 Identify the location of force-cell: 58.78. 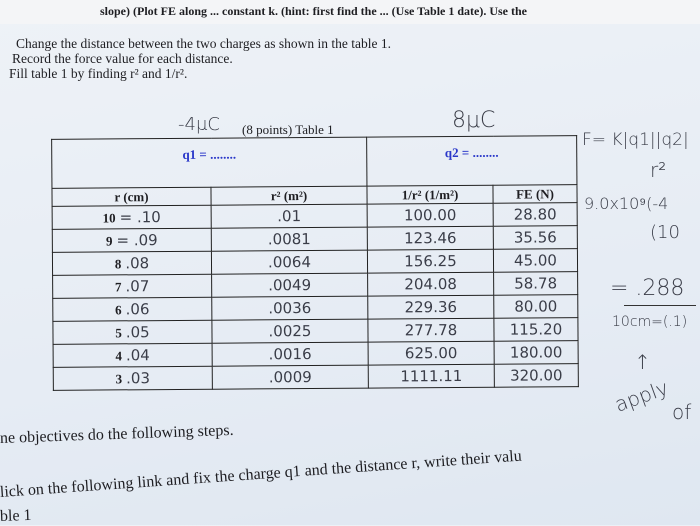
(535, 283).